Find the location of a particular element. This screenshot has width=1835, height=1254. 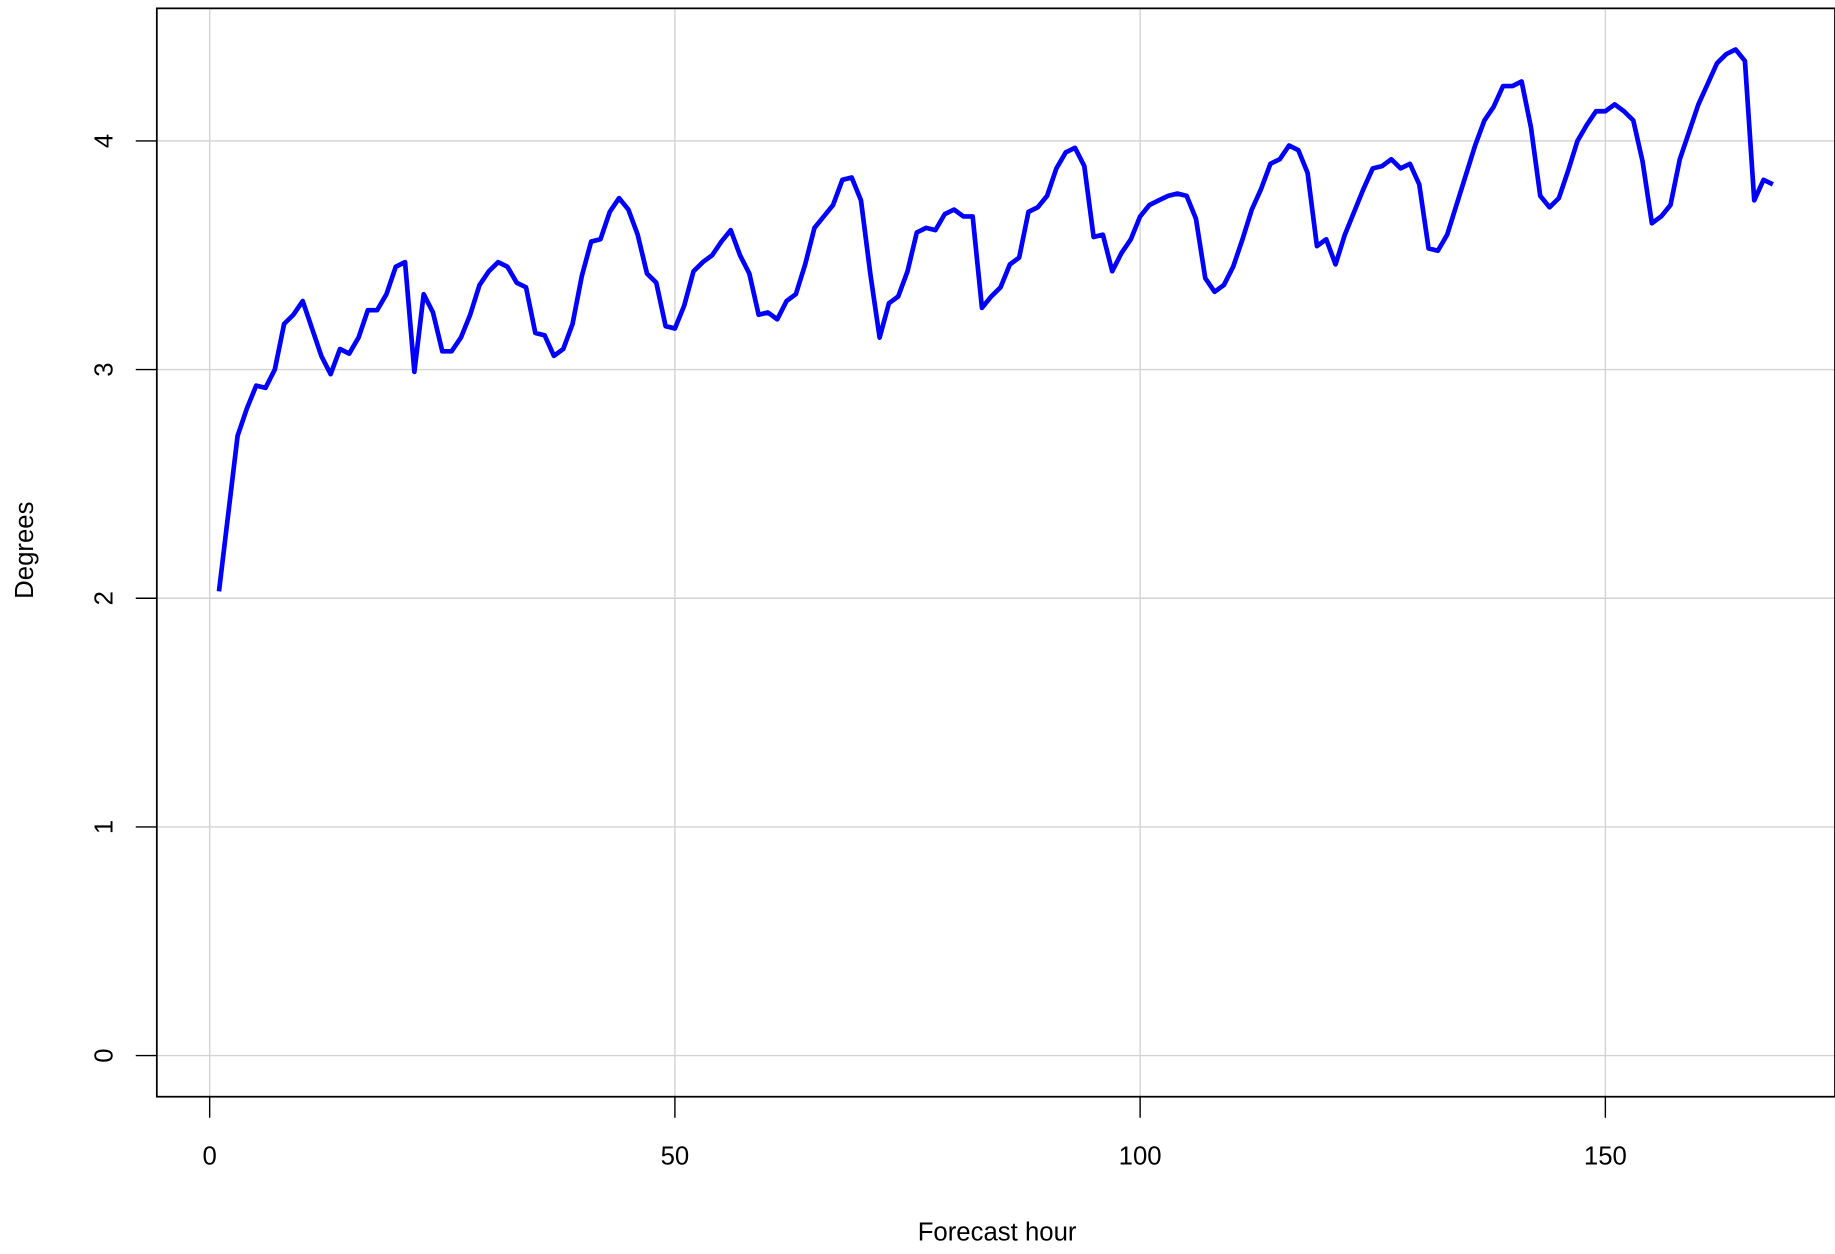

x-tick-label: 50 is located at coordinates (675, 1157).